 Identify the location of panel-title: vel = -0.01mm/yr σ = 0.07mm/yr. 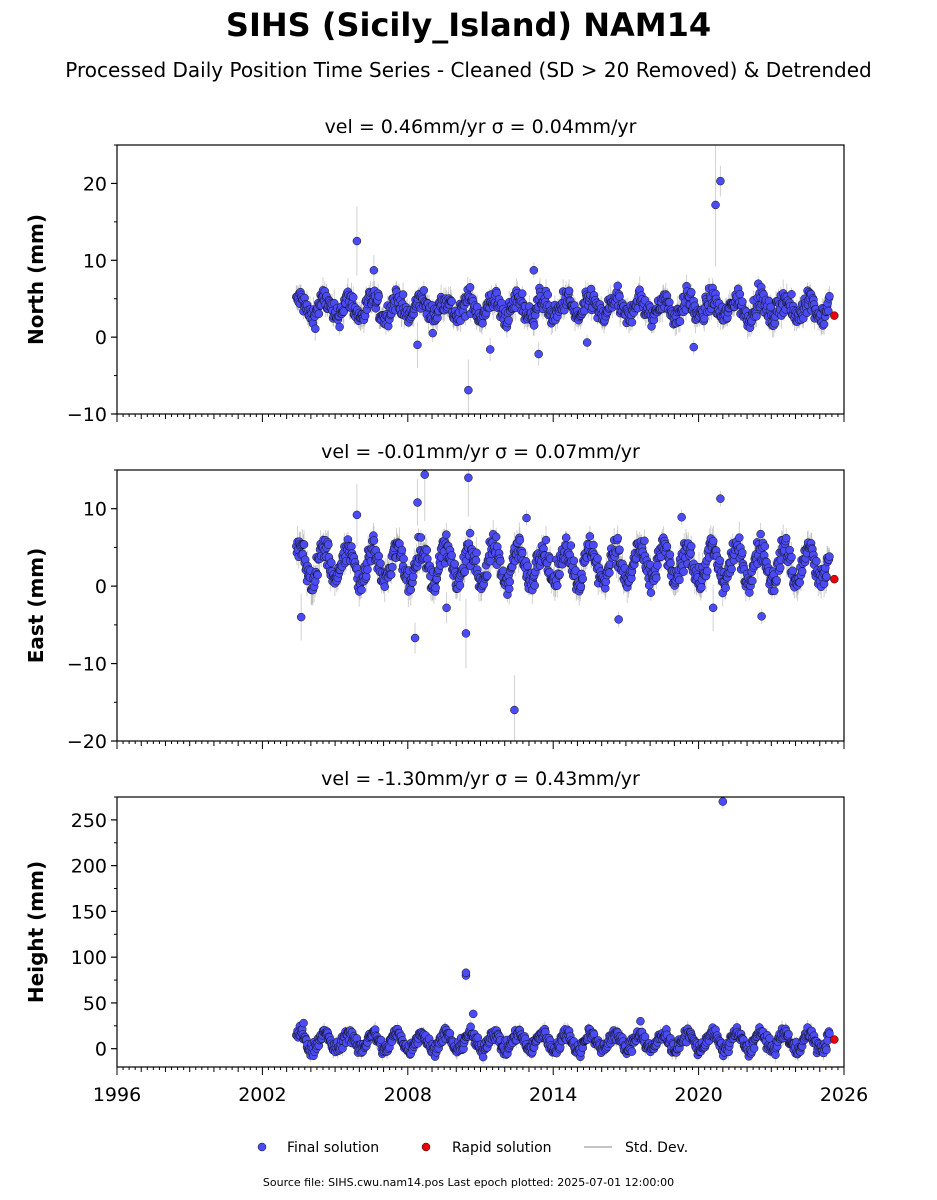
(480, 452).